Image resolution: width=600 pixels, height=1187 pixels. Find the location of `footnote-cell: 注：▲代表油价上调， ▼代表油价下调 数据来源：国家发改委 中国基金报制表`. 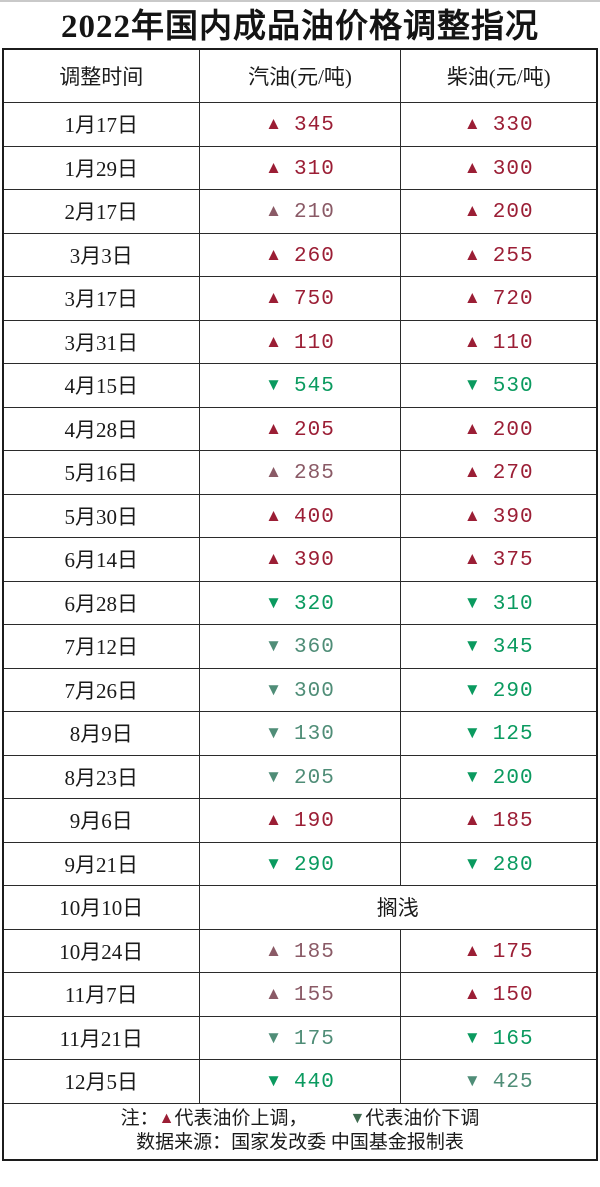

footnote-cell: 注：▲代表油价上调， ▼代表油价下调 数据来源：国家发改委 中国基金报制表 is located at coordinates (300, 1131).